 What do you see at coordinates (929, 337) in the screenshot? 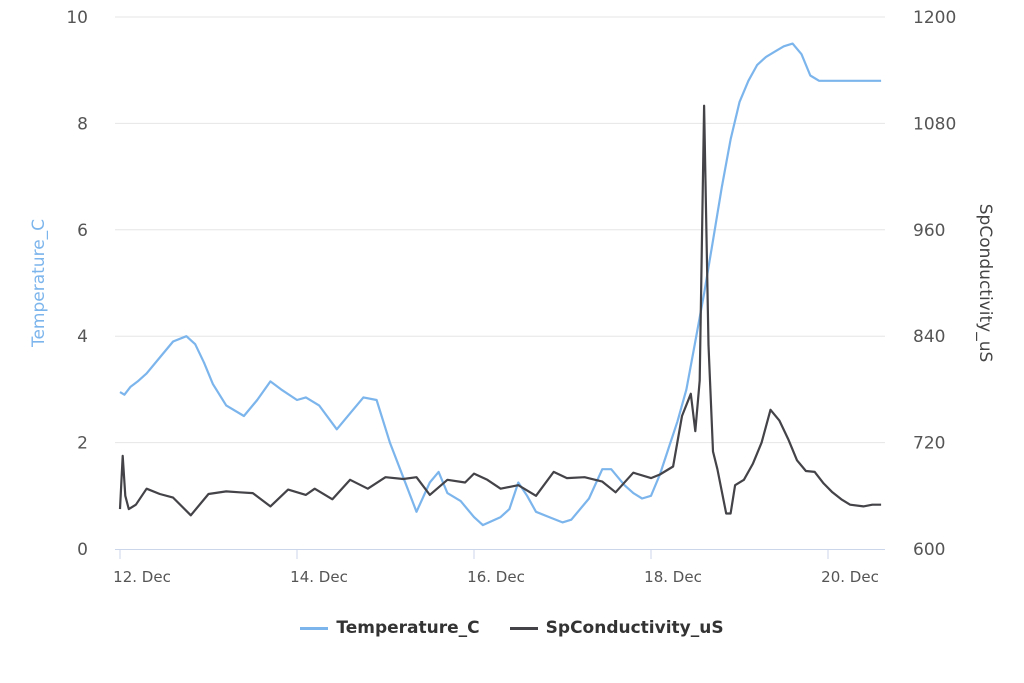
I see `y-right-tick-label: 840` at bounding box center [929, 337].